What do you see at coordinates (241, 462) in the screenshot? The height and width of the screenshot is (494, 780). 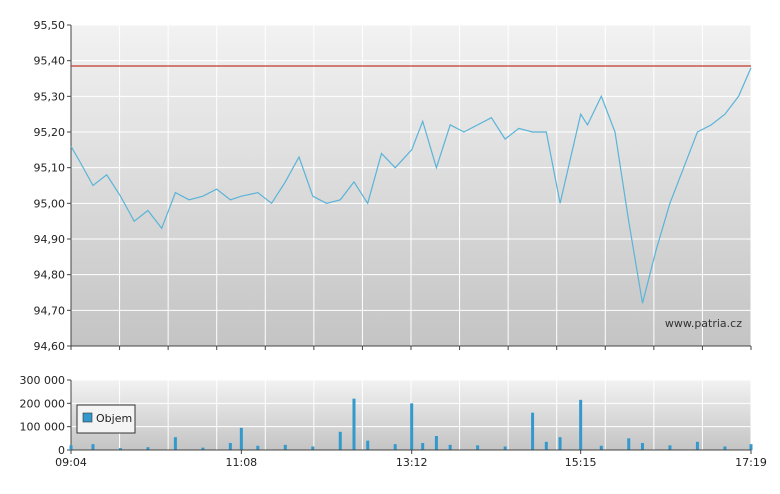 I see `x-tick-label: 11:08` at bounding box center [241, 462].